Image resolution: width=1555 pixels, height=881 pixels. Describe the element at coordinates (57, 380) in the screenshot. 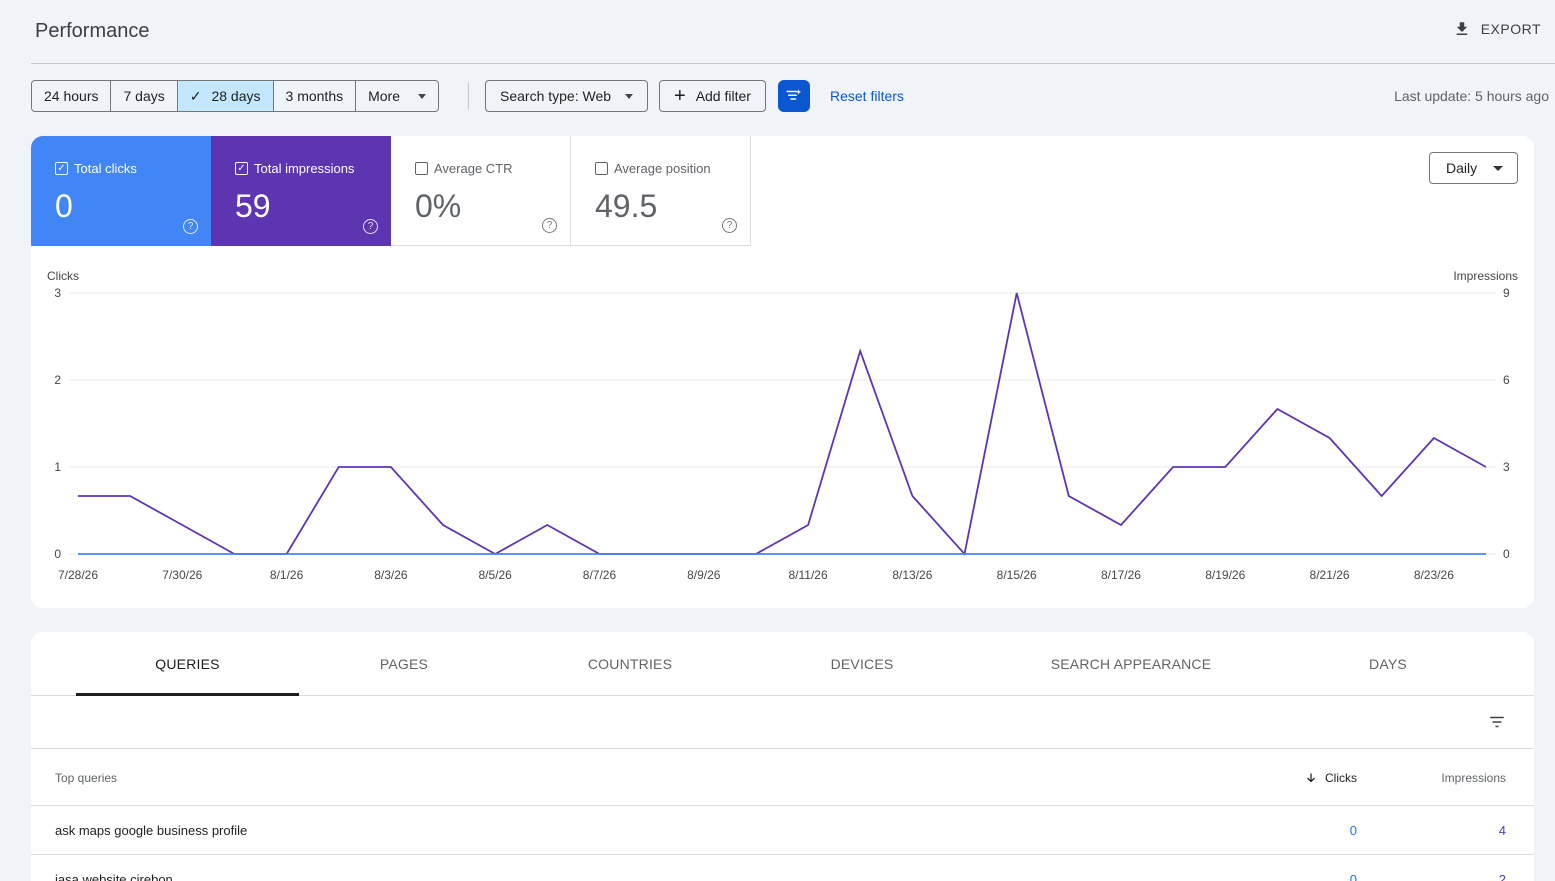

I see `y-tick-label-left: 2` at that location.